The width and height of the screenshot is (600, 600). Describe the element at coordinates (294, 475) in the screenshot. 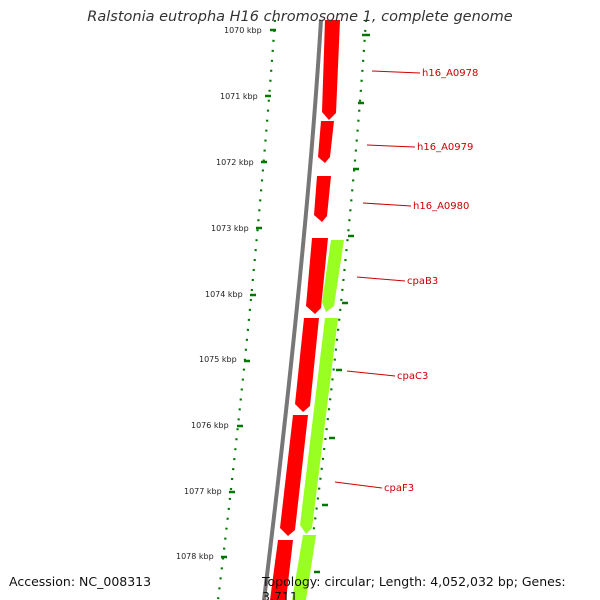

I see `gene-cpaF3-reverse-arrow` at that location.